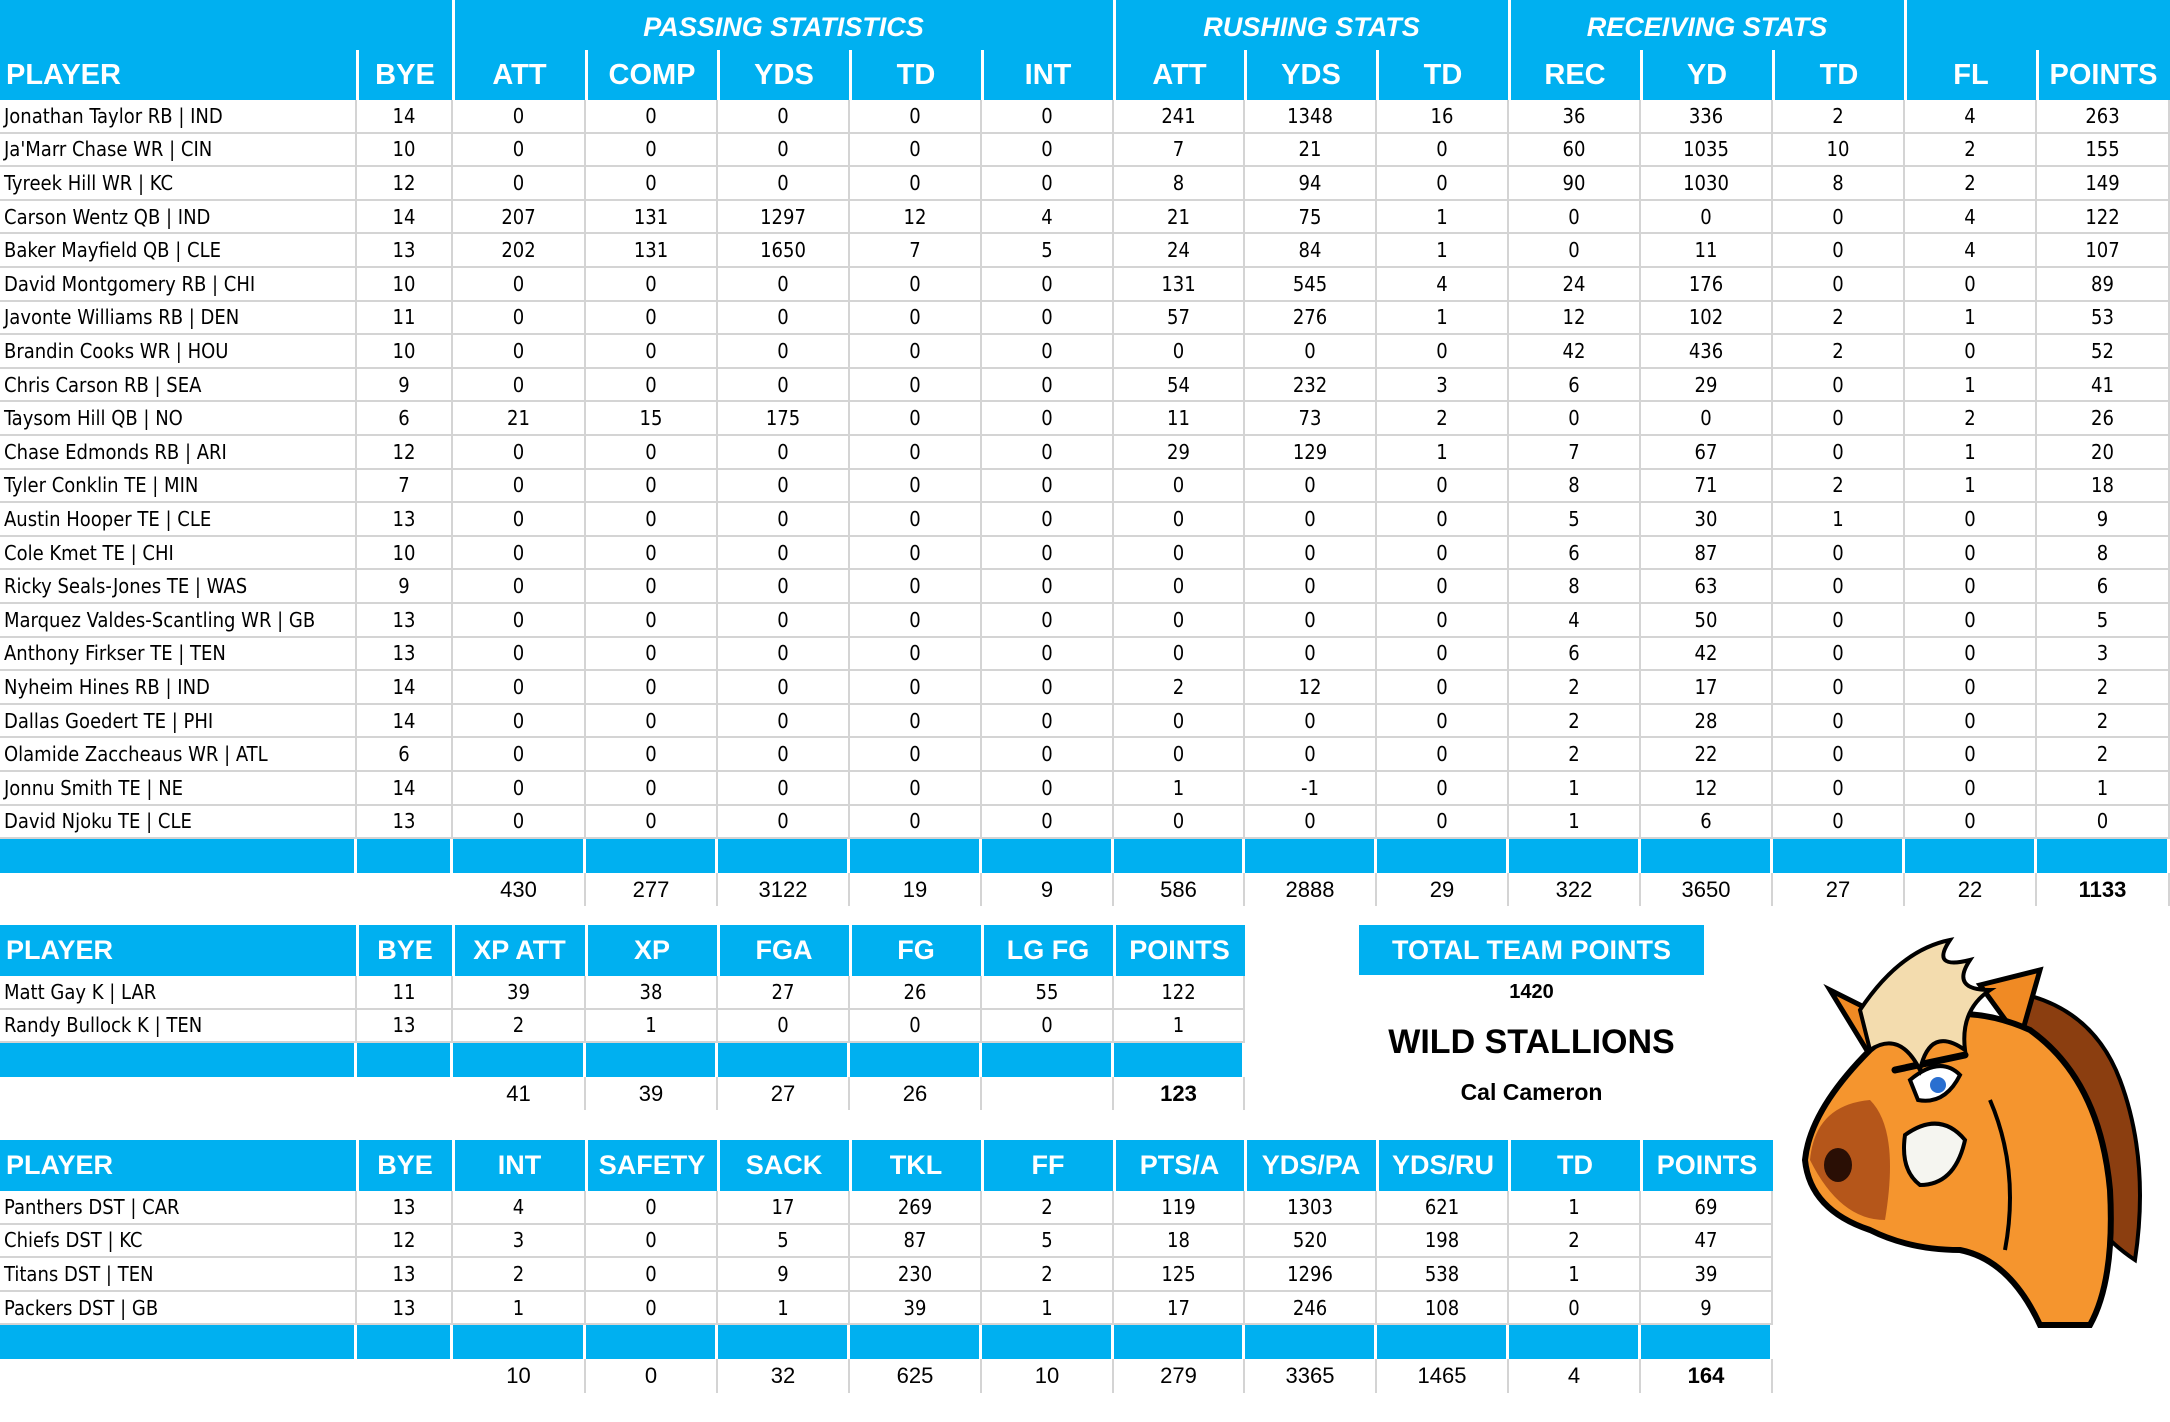  What do you see at coordinates (178, 688) in the screenshot?
I see `player-name: Nyheim Hines RB | IND` at bounding box center [178, 688].